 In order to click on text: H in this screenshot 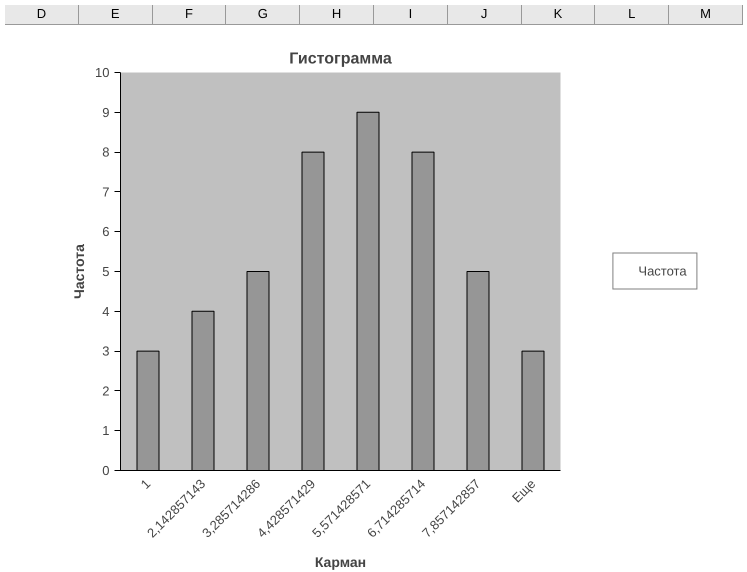, I will do `click(337, 14)`.